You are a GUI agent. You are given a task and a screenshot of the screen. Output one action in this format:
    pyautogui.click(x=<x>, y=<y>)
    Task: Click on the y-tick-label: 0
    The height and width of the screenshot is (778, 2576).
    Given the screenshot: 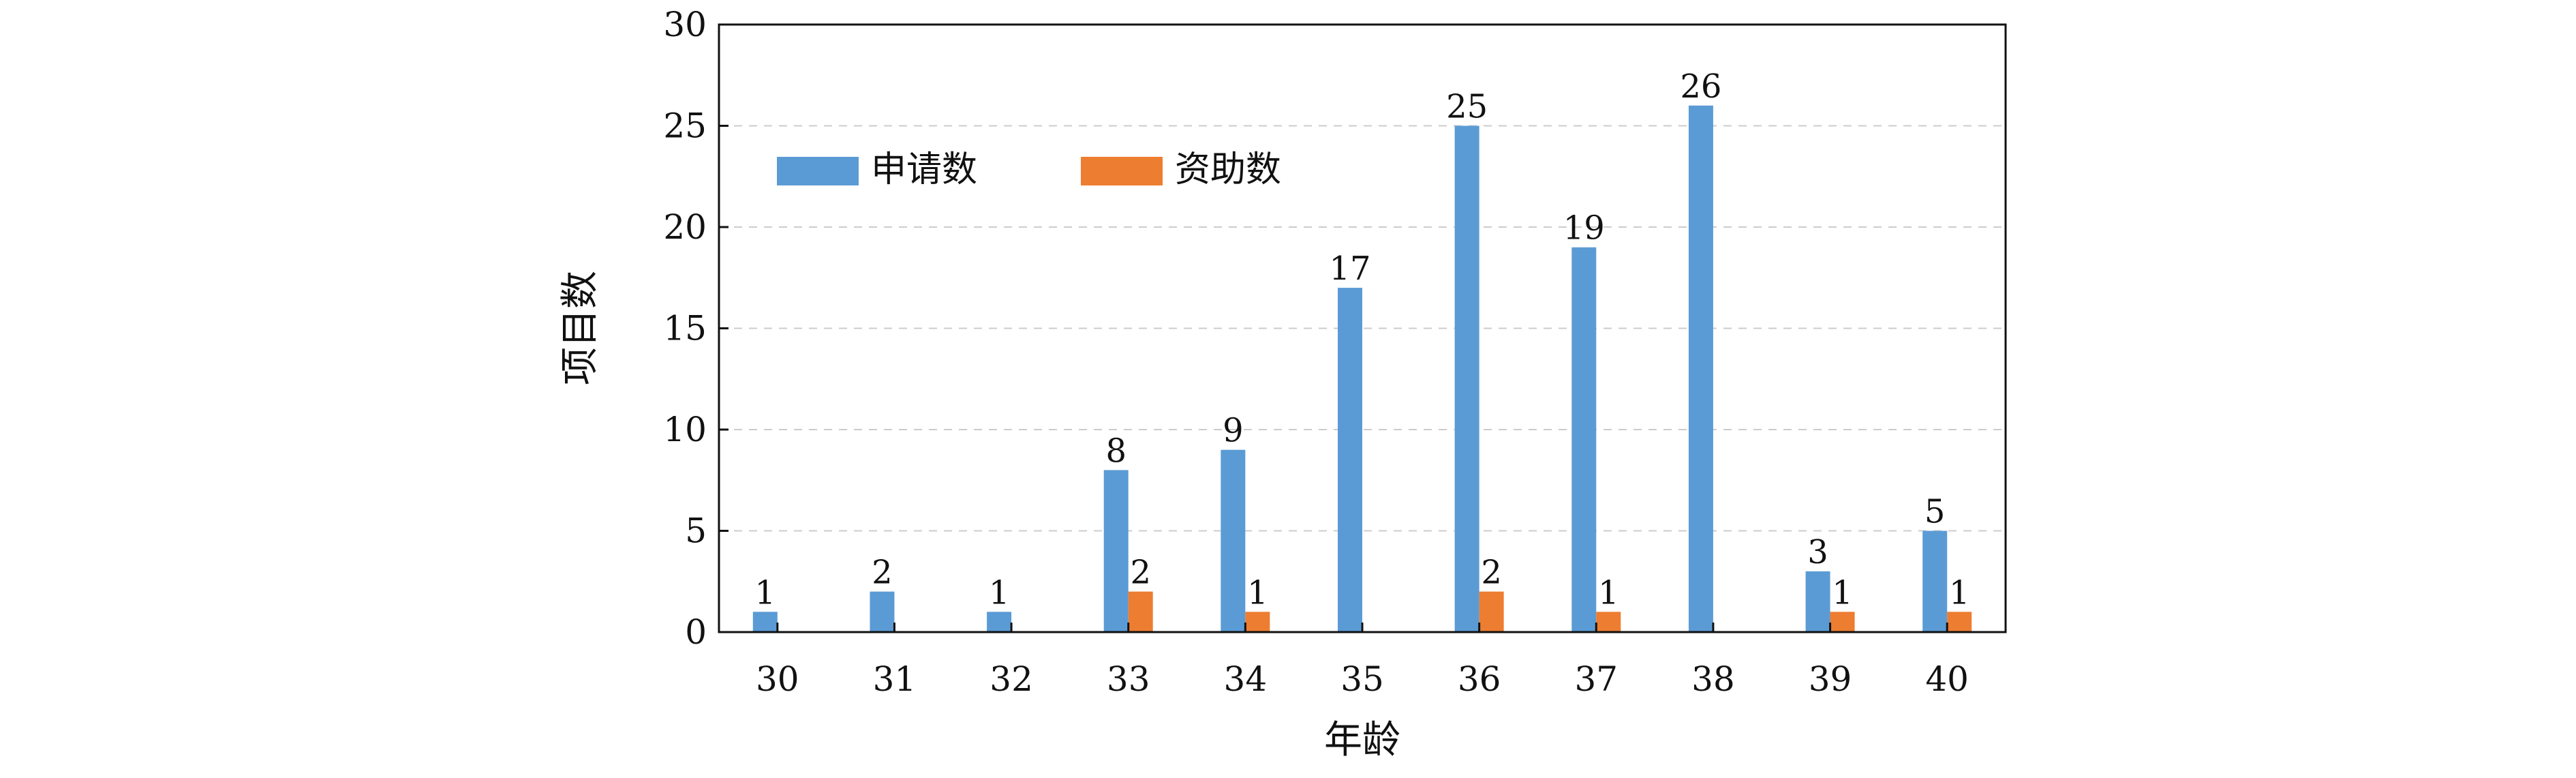 What is the action you would take?
    pyautogui.click(x=696, y=632)
    